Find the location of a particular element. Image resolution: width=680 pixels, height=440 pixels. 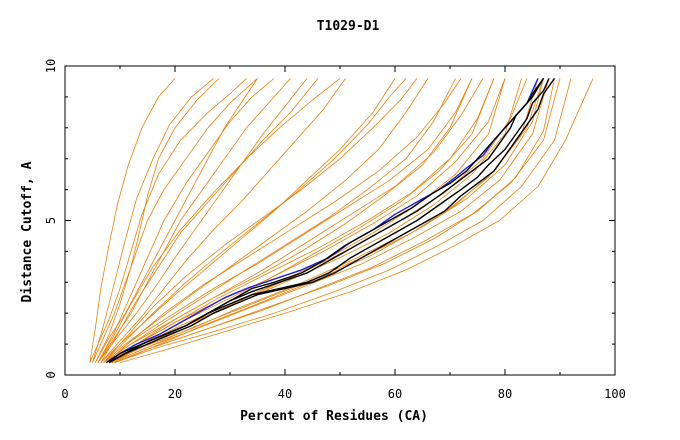

y-tick-label: 0 is located at coordinates (51, 374).